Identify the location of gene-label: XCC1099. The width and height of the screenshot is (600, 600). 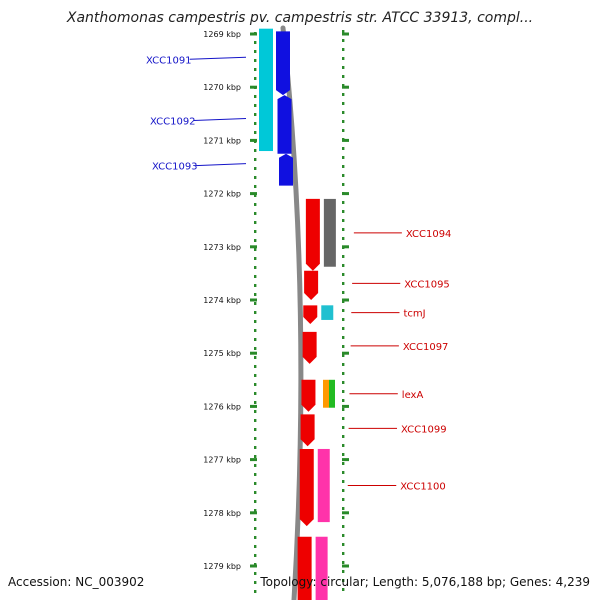
(424, 429).